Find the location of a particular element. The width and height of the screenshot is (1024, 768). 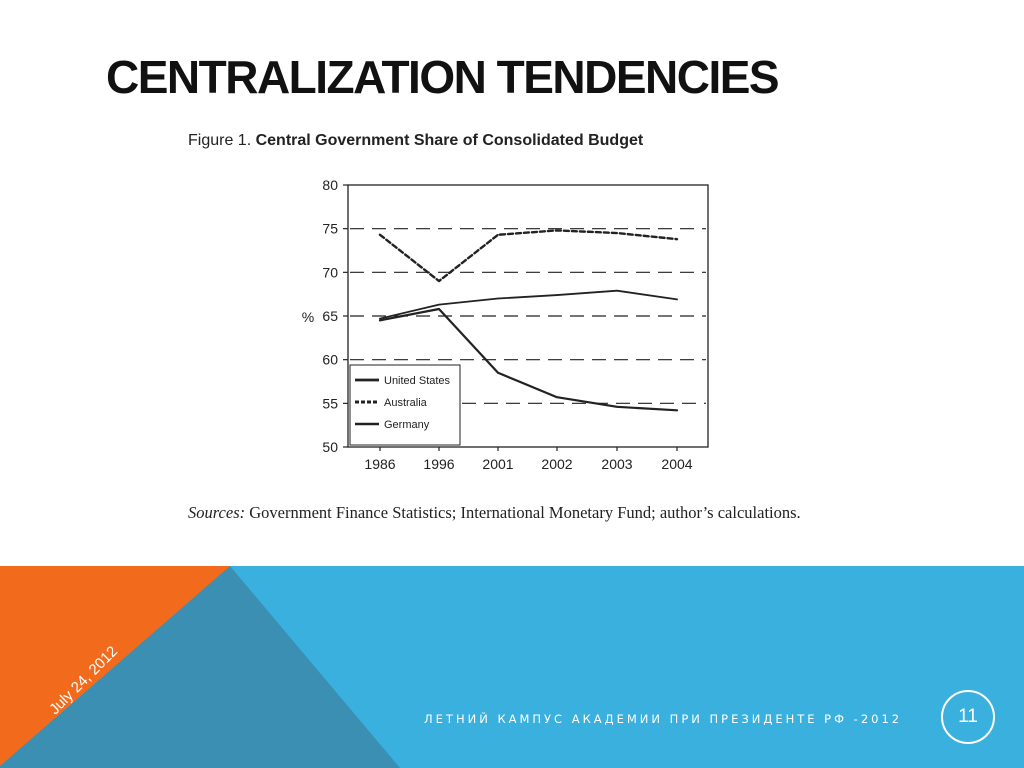

point-germany-2003 is located at coordinates (617, 290).